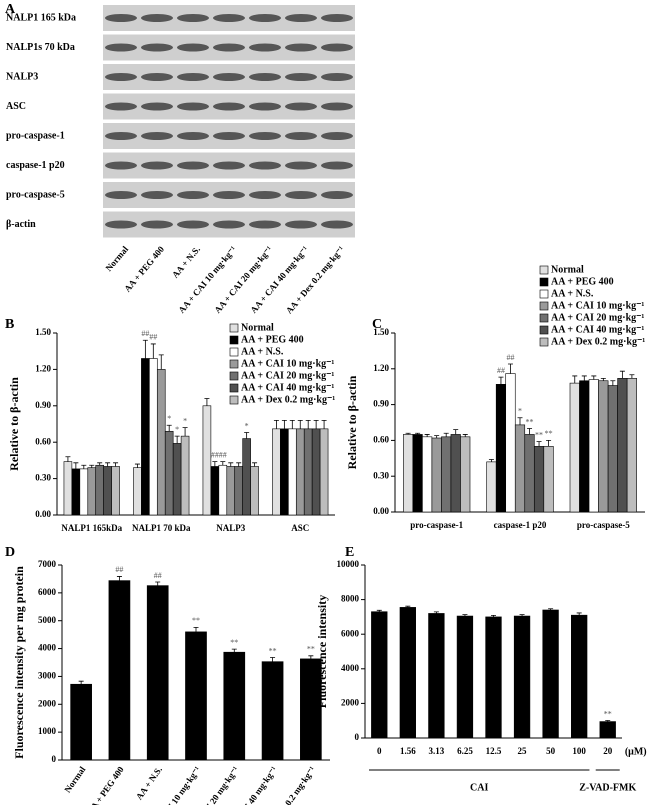 Image resolution: width=652 pixels, height=805 pixels. Describe the element at coordinates (348, 564) in the screenshot. I see `y-tick-label: 10000` at that location.